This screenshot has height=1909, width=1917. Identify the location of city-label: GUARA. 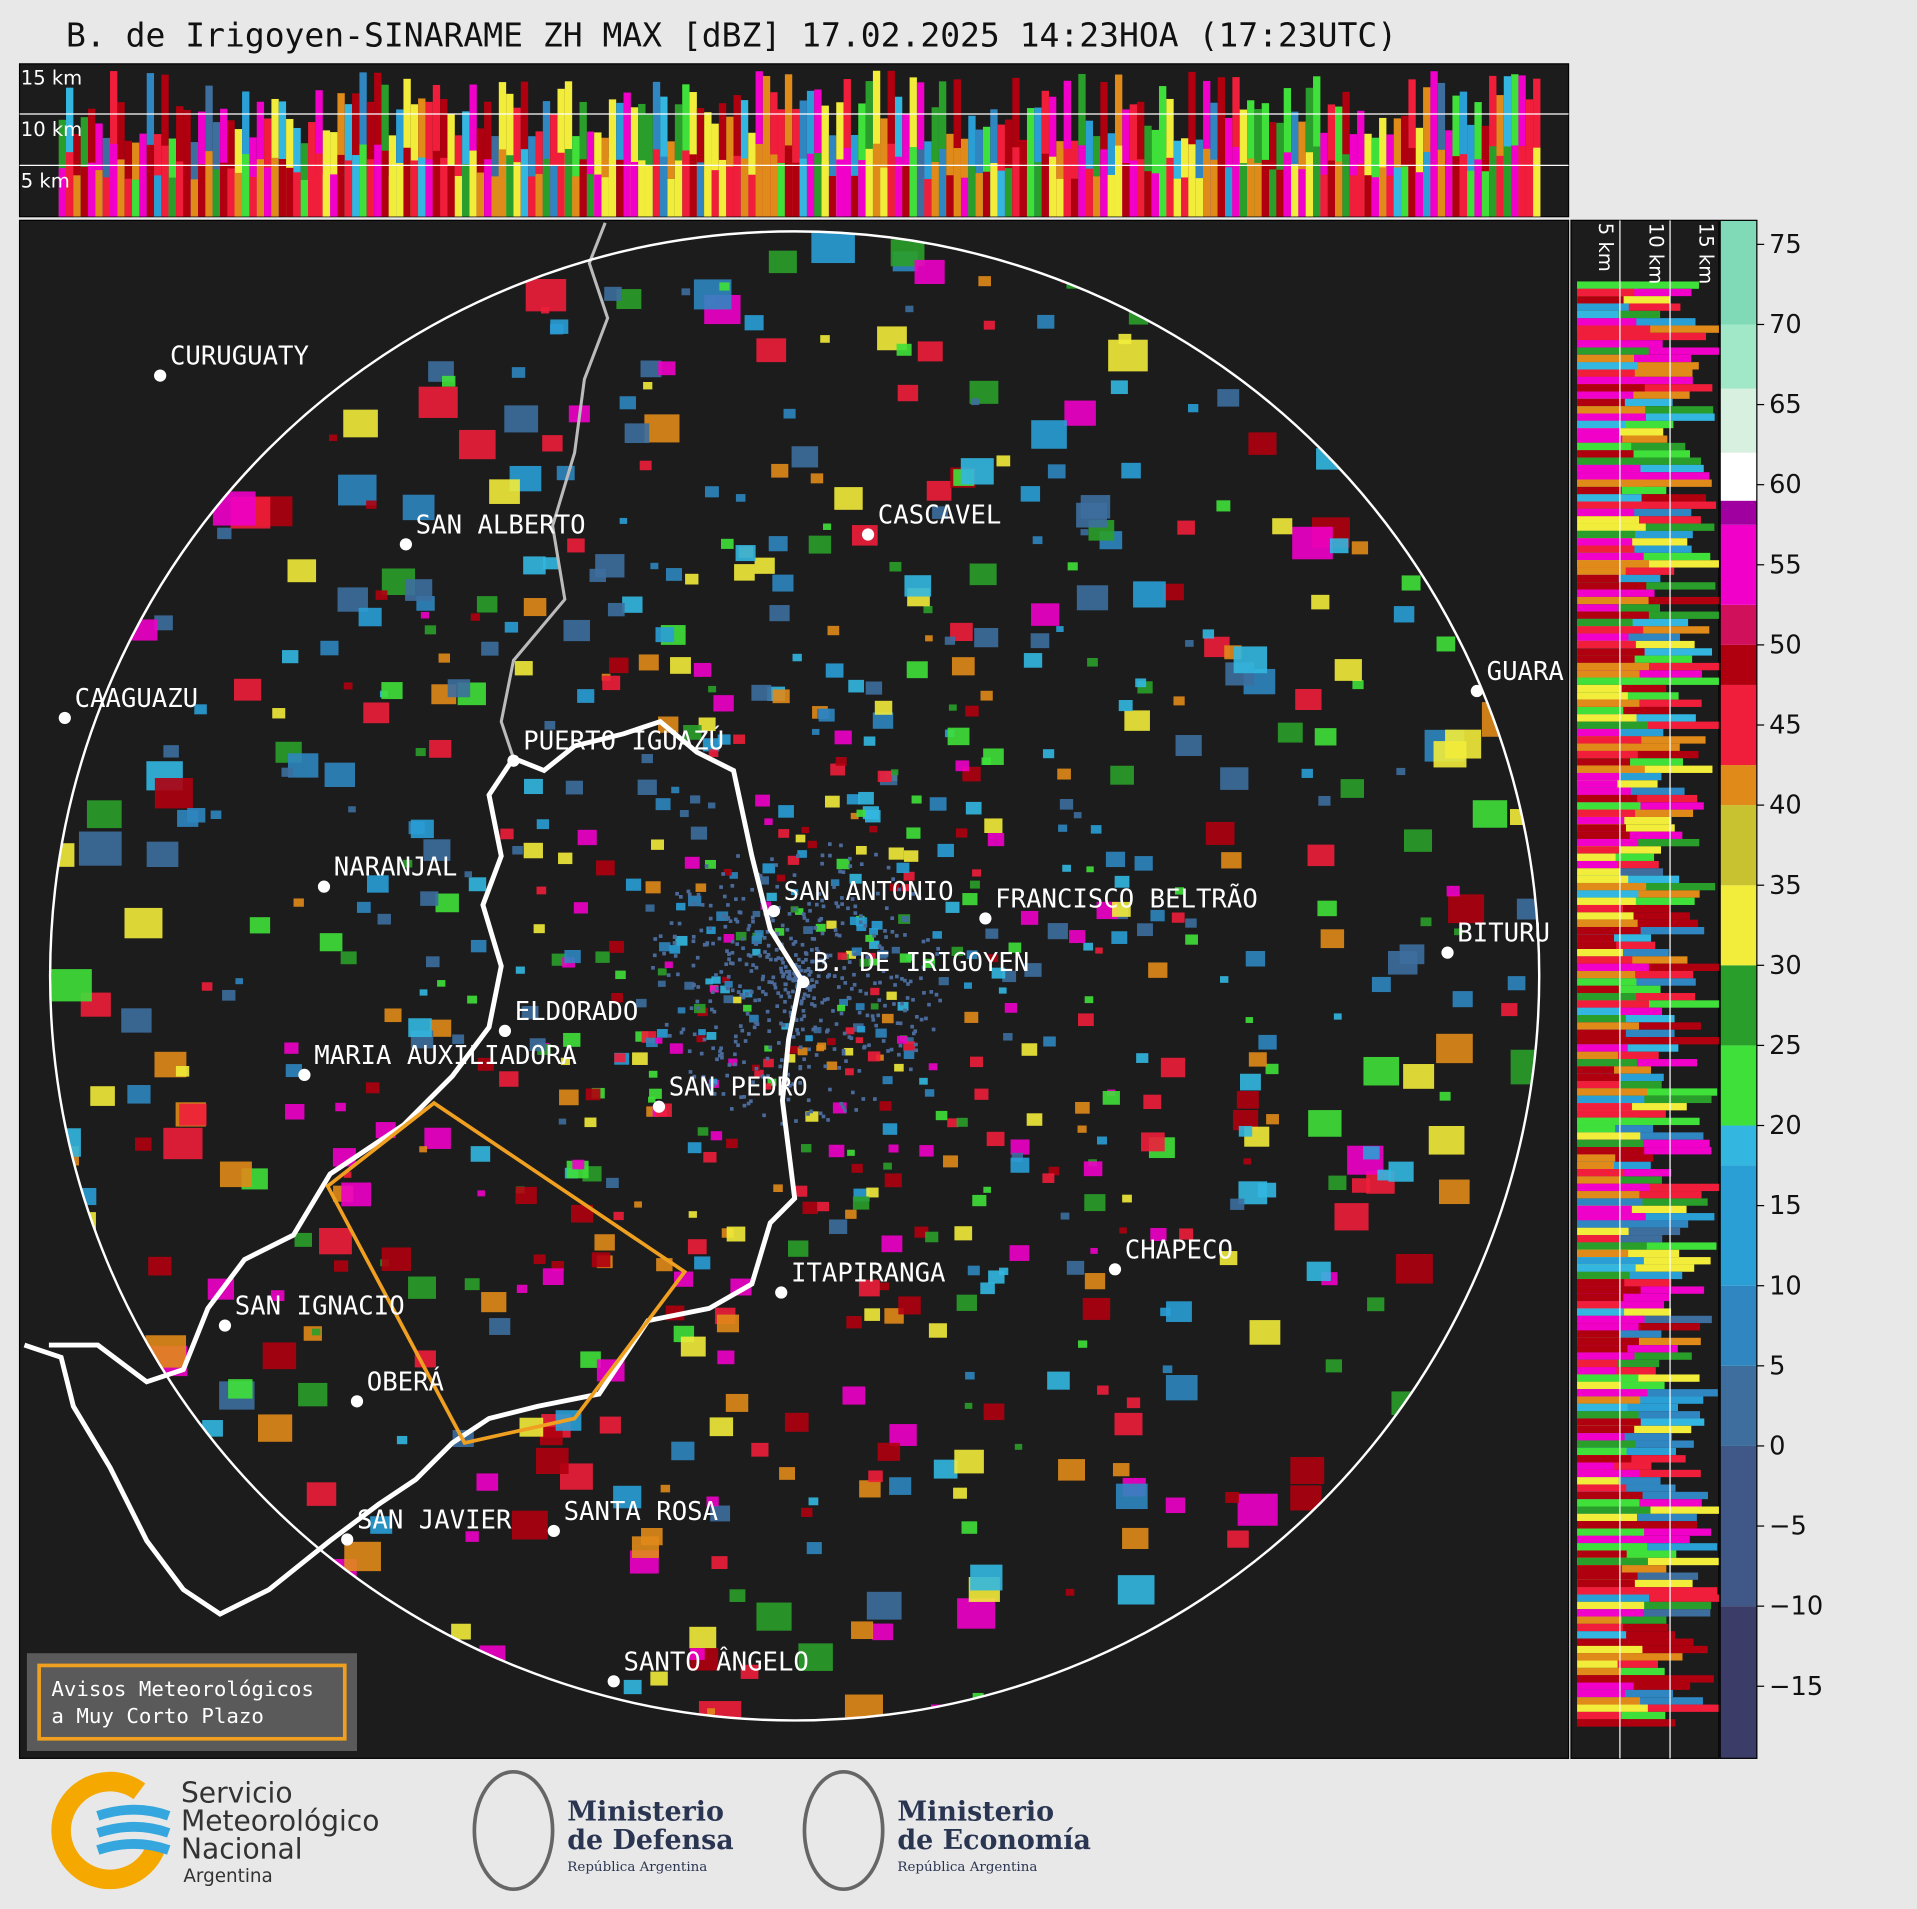
(1525, 672).